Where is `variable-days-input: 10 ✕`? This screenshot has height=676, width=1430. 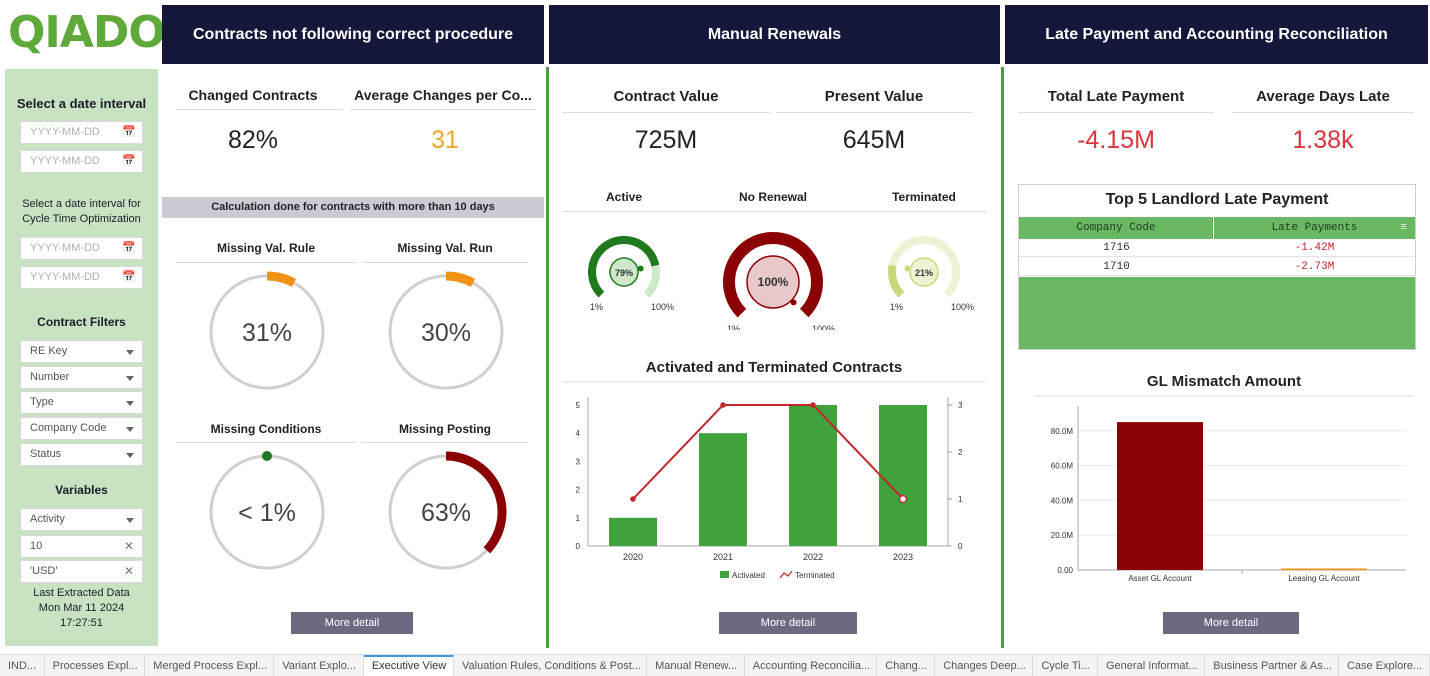
variable-days-input: 10 ✕ is located at coordinates (81, 546).